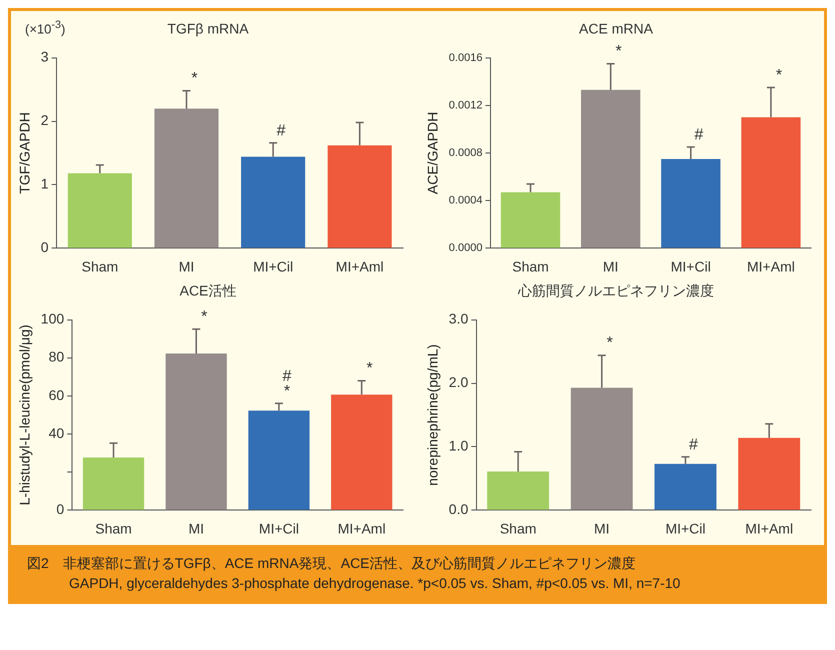 This screenshot has height=650, width=835. I want to click on y-tick-label: 3.0, so click(458, 318).